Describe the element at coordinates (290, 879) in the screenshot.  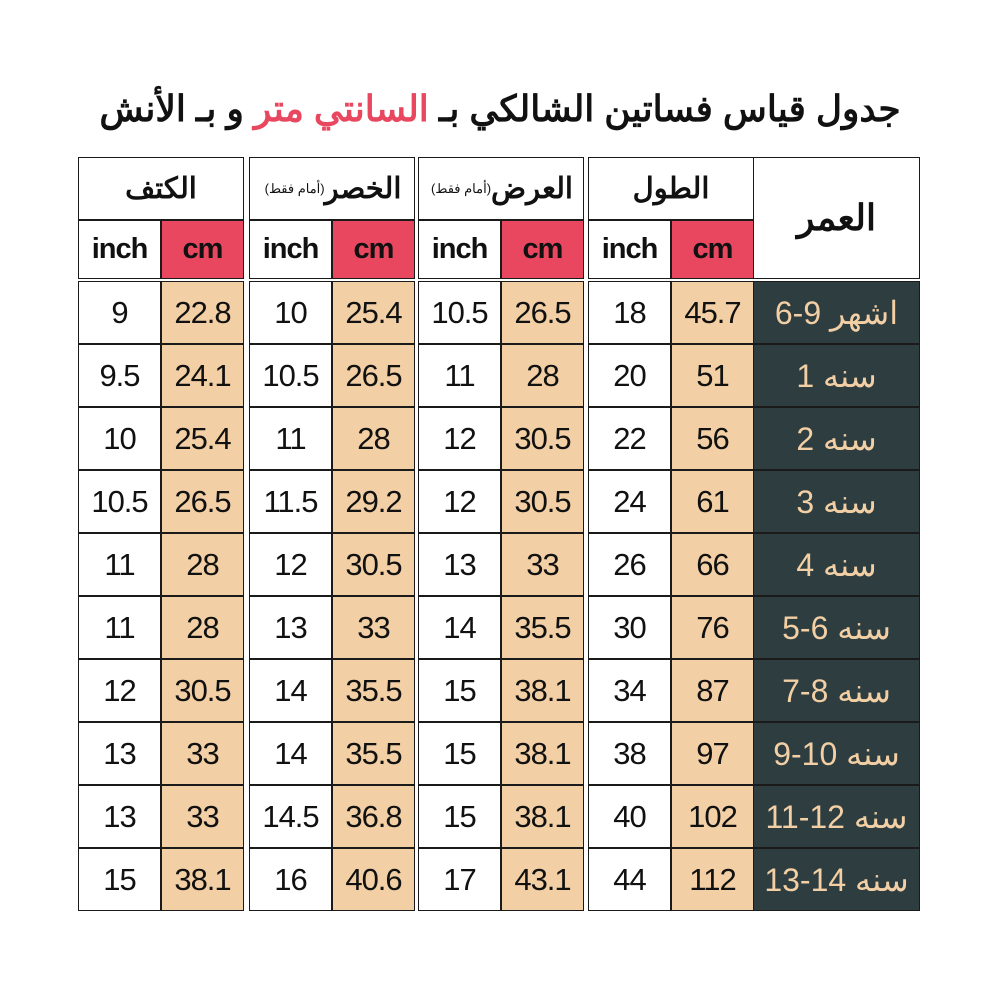
I see `inch-value: 16` at that location.